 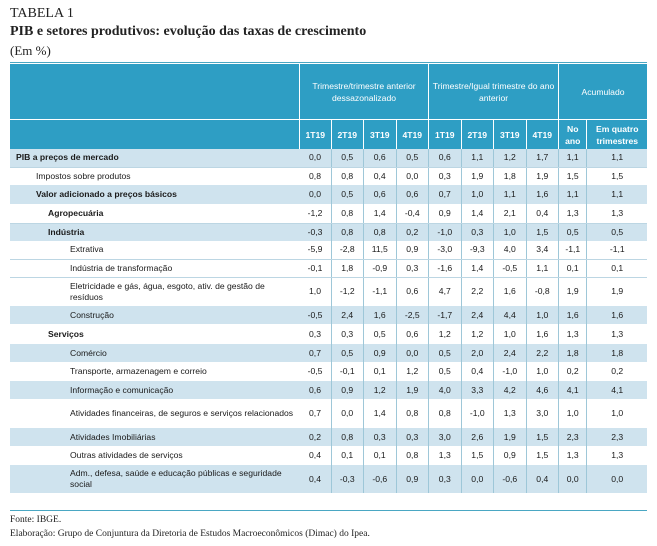 I want to click on column-header: No ano, so click(x=573, y=134).